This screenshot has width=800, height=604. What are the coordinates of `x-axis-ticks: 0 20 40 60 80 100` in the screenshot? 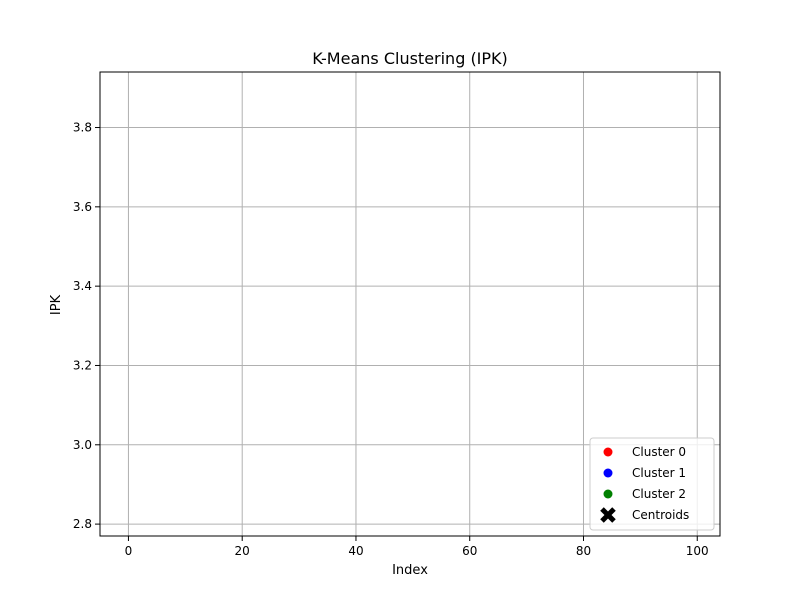 It's located at (417, 547).